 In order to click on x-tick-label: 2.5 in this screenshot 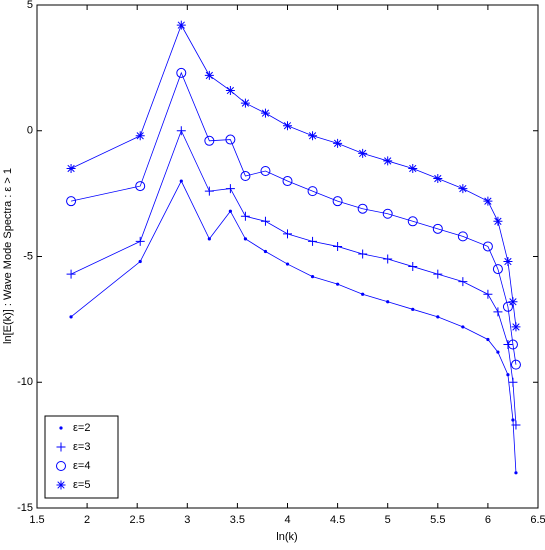, I will do `click(137, 520)`.